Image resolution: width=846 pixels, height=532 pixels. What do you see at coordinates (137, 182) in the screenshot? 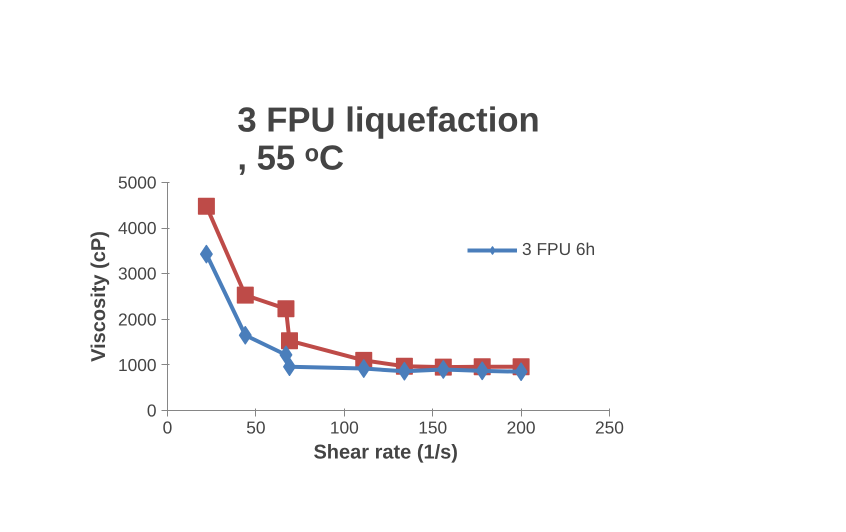
I see `y-tick-label: 5000` at bounding box center [137, 182].